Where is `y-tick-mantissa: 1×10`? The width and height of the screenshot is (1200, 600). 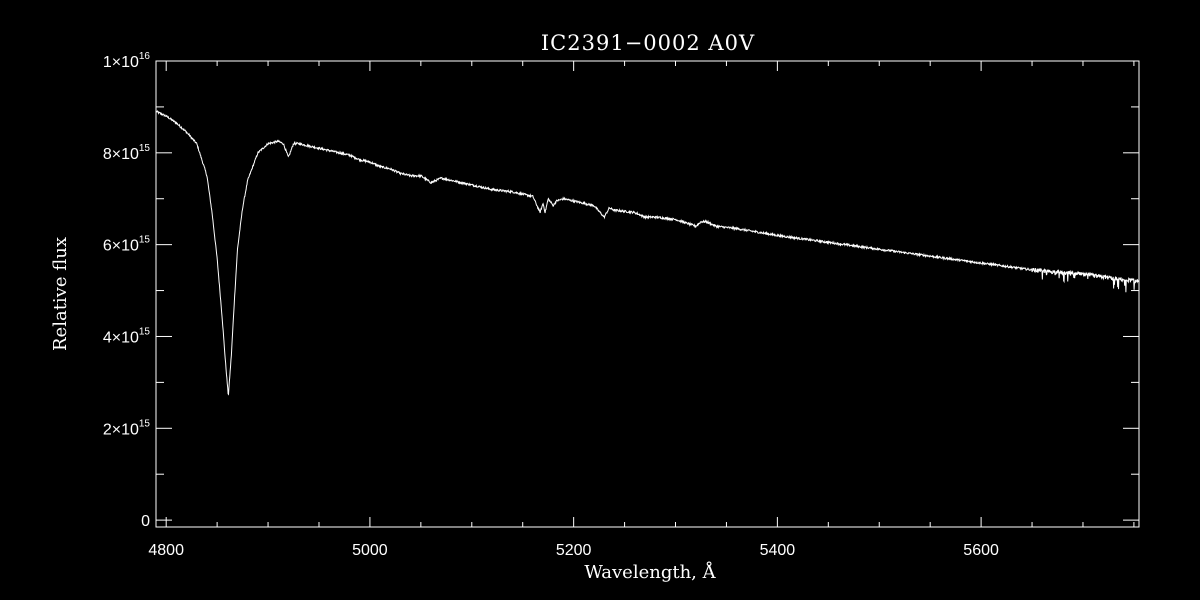 y-tick-mantissa: 1×10 is located at coordinates (121, 62).